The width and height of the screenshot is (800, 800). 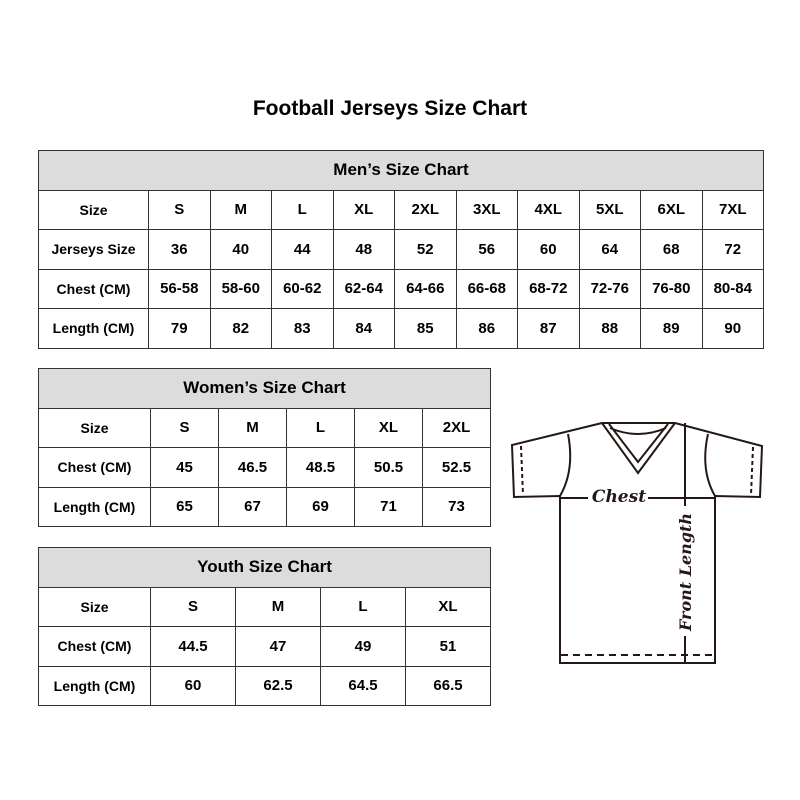 I want to click on table-cell: 62-64, so click(x=363, y=288).